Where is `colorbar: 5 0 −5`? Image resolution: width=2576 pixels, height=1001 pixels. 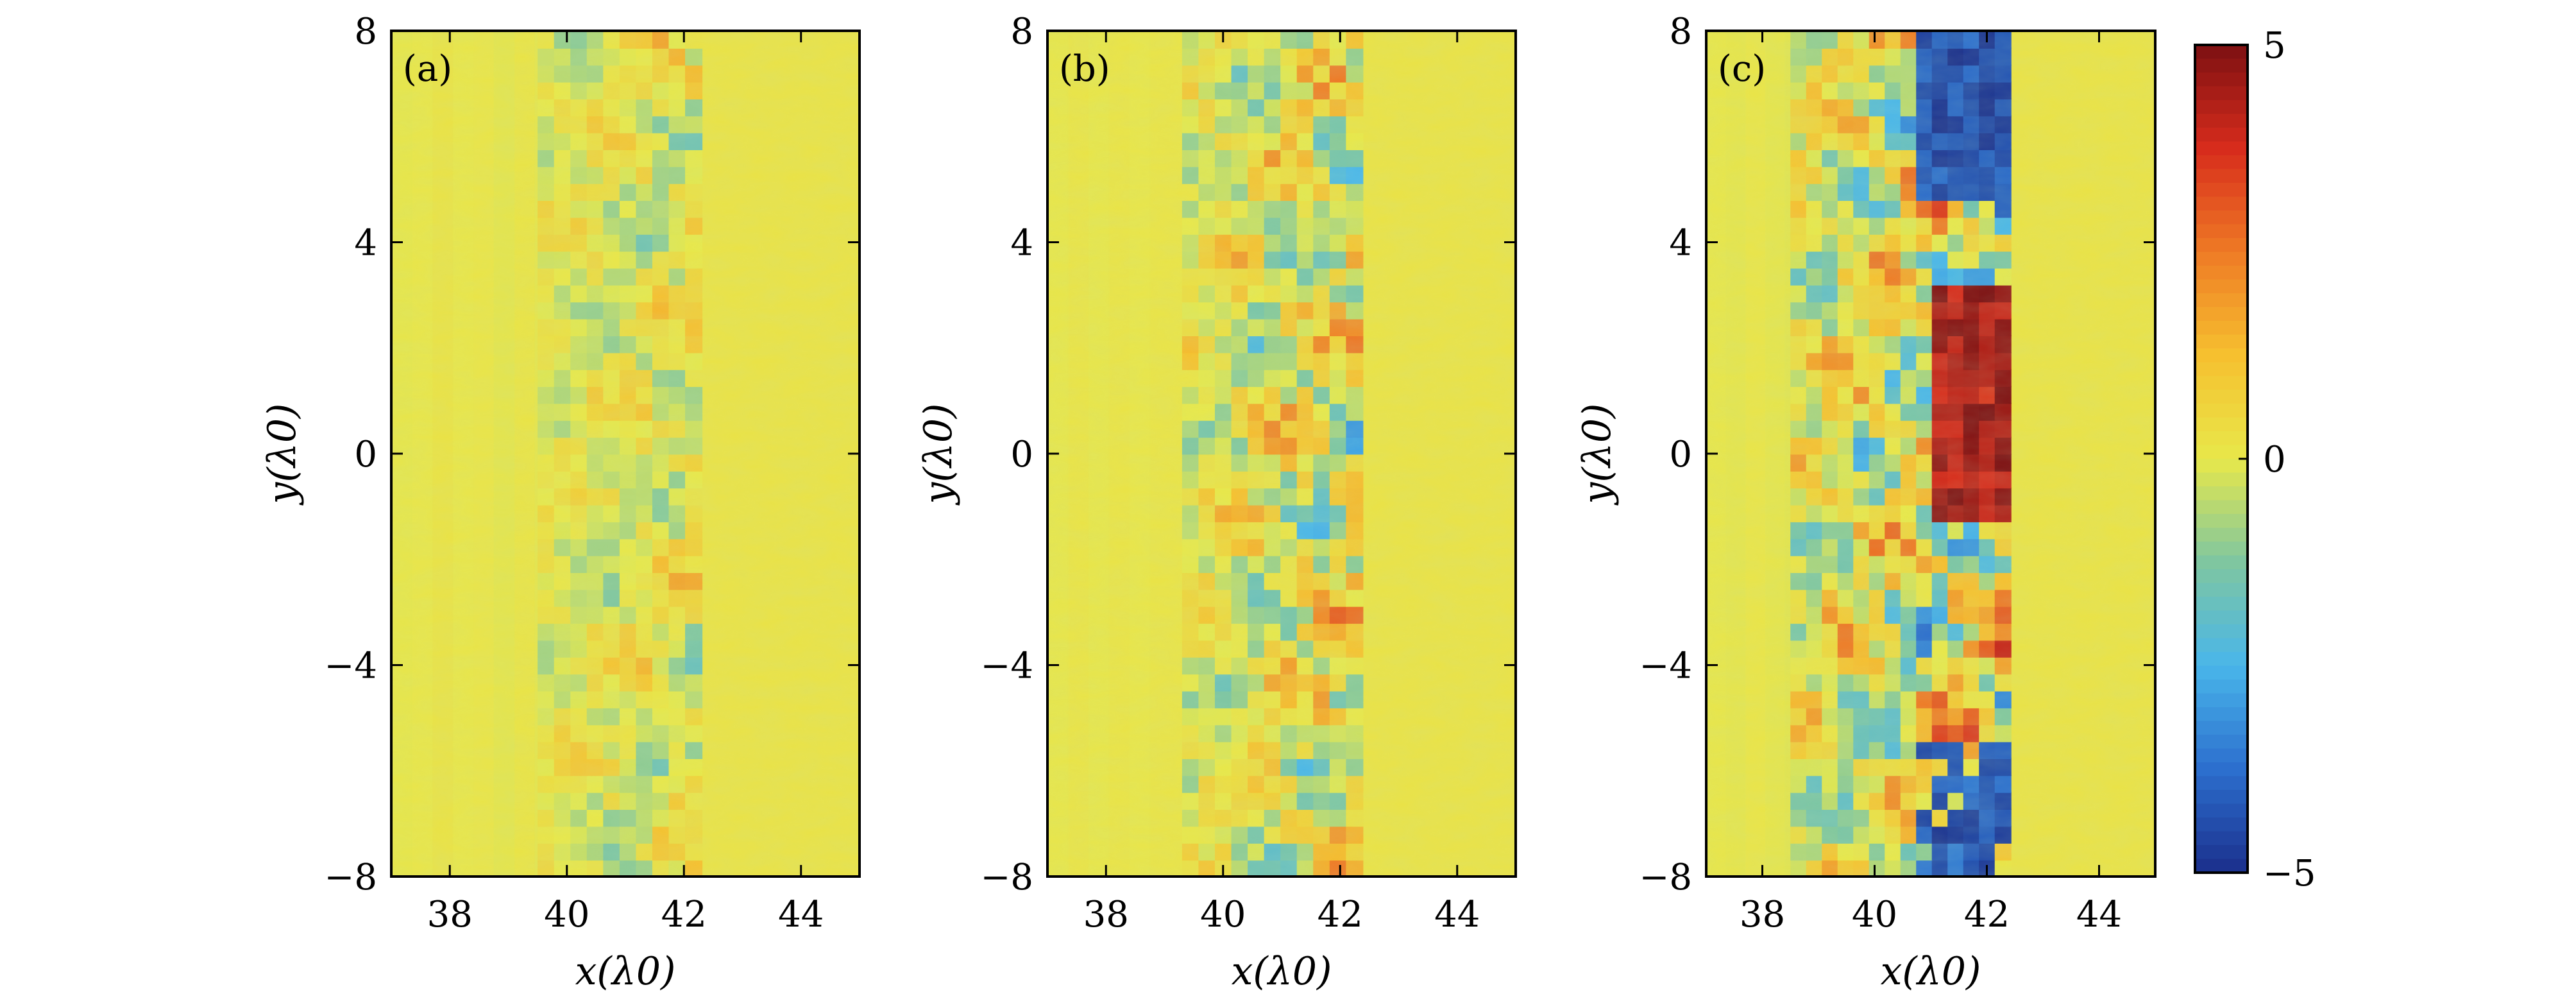 colorbar: 5 0 −5 is located at coordinates (2255, 460).